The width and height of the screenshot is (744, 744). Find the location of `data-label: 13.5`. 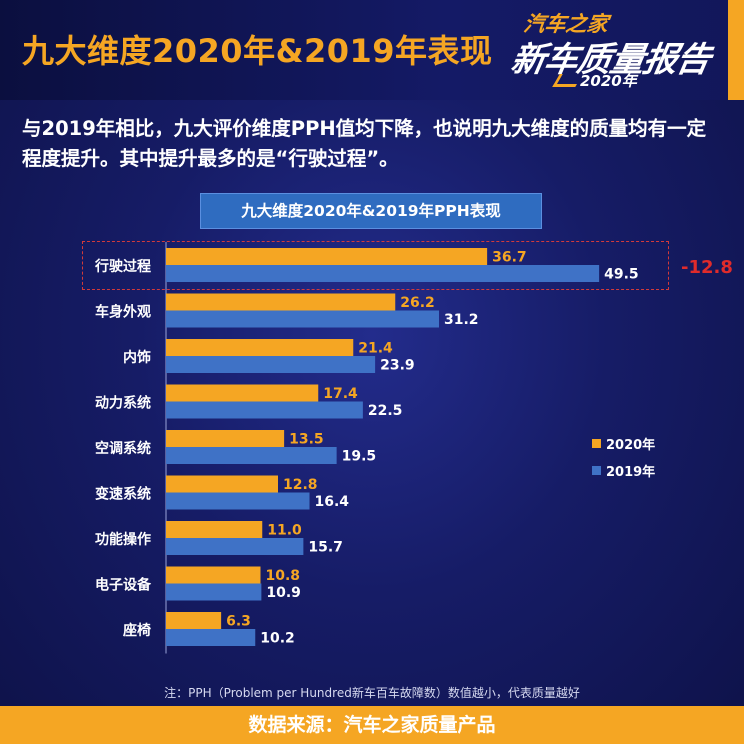

data-label: 13.5 is located at coordinates (306, 440).